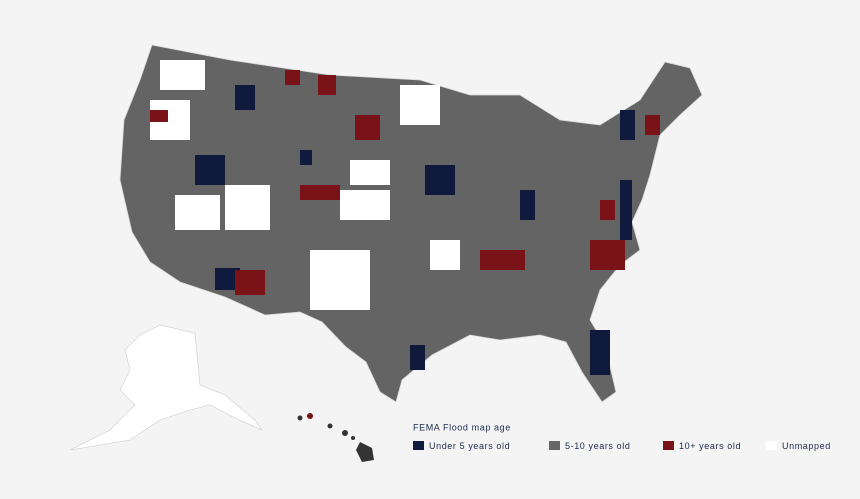 The height and width of the screenshot is (499, 860). What do you see at coordinates (597, 446) in the screenshot?
I see `legend-label: 5-10 years old` at bounding box center [597, 446].